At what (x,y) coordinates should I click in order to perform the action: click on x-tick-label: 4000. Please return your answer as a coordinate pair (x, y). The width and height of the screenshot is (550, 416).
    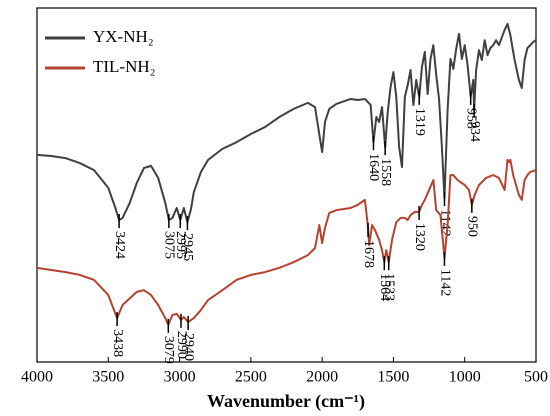
    Looking at the image, I should click on (37, 377).